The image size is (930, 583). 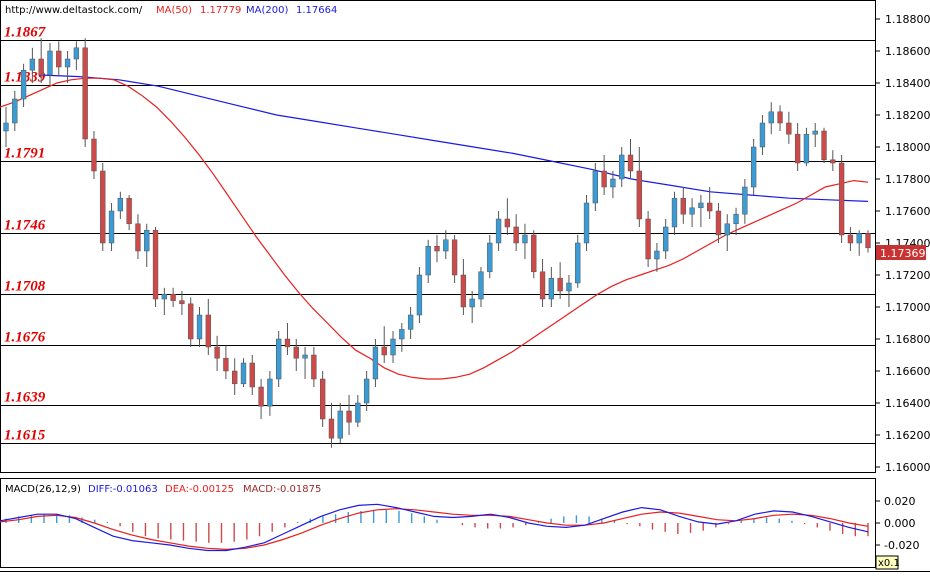 What do you see at coordinates (889, 563) in the screenshot?
I see `zoom-label: x0.1` at bounding box center [889, 563].